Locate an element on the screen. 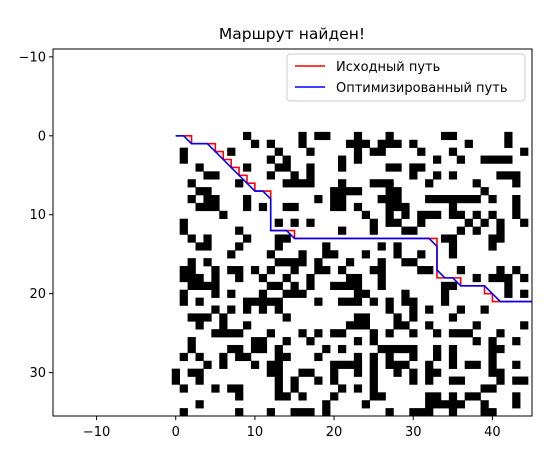 The image size is (551, 455). x-tick-label: 40 is located at coordinates (492, 432).